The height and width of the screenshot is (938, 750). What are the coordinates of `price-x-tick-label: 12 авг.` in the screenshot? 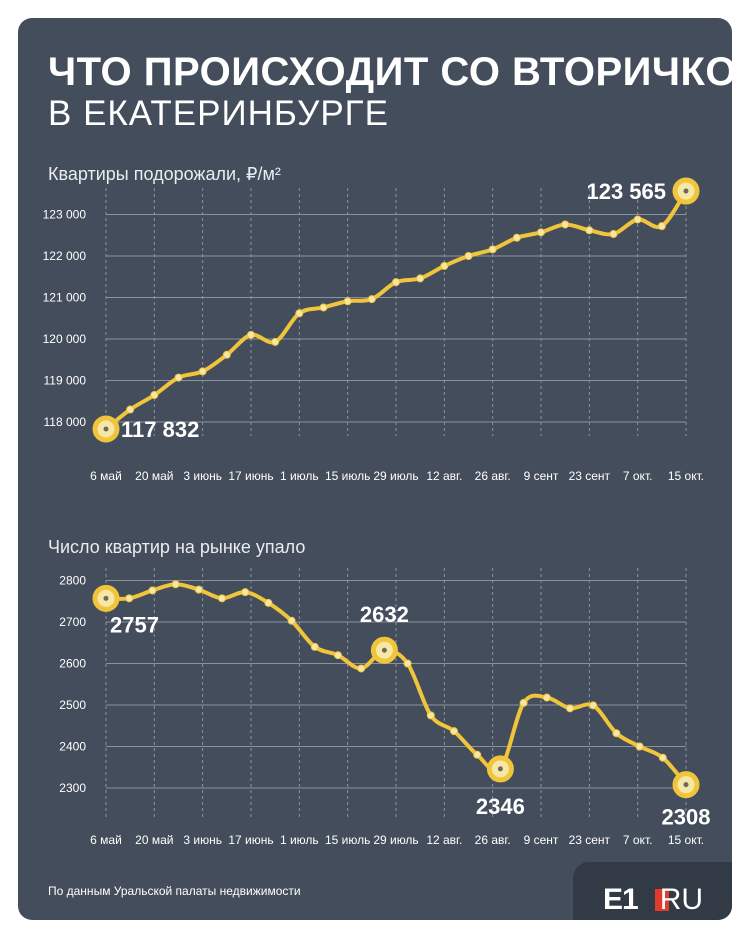 It's located at (444, 476).